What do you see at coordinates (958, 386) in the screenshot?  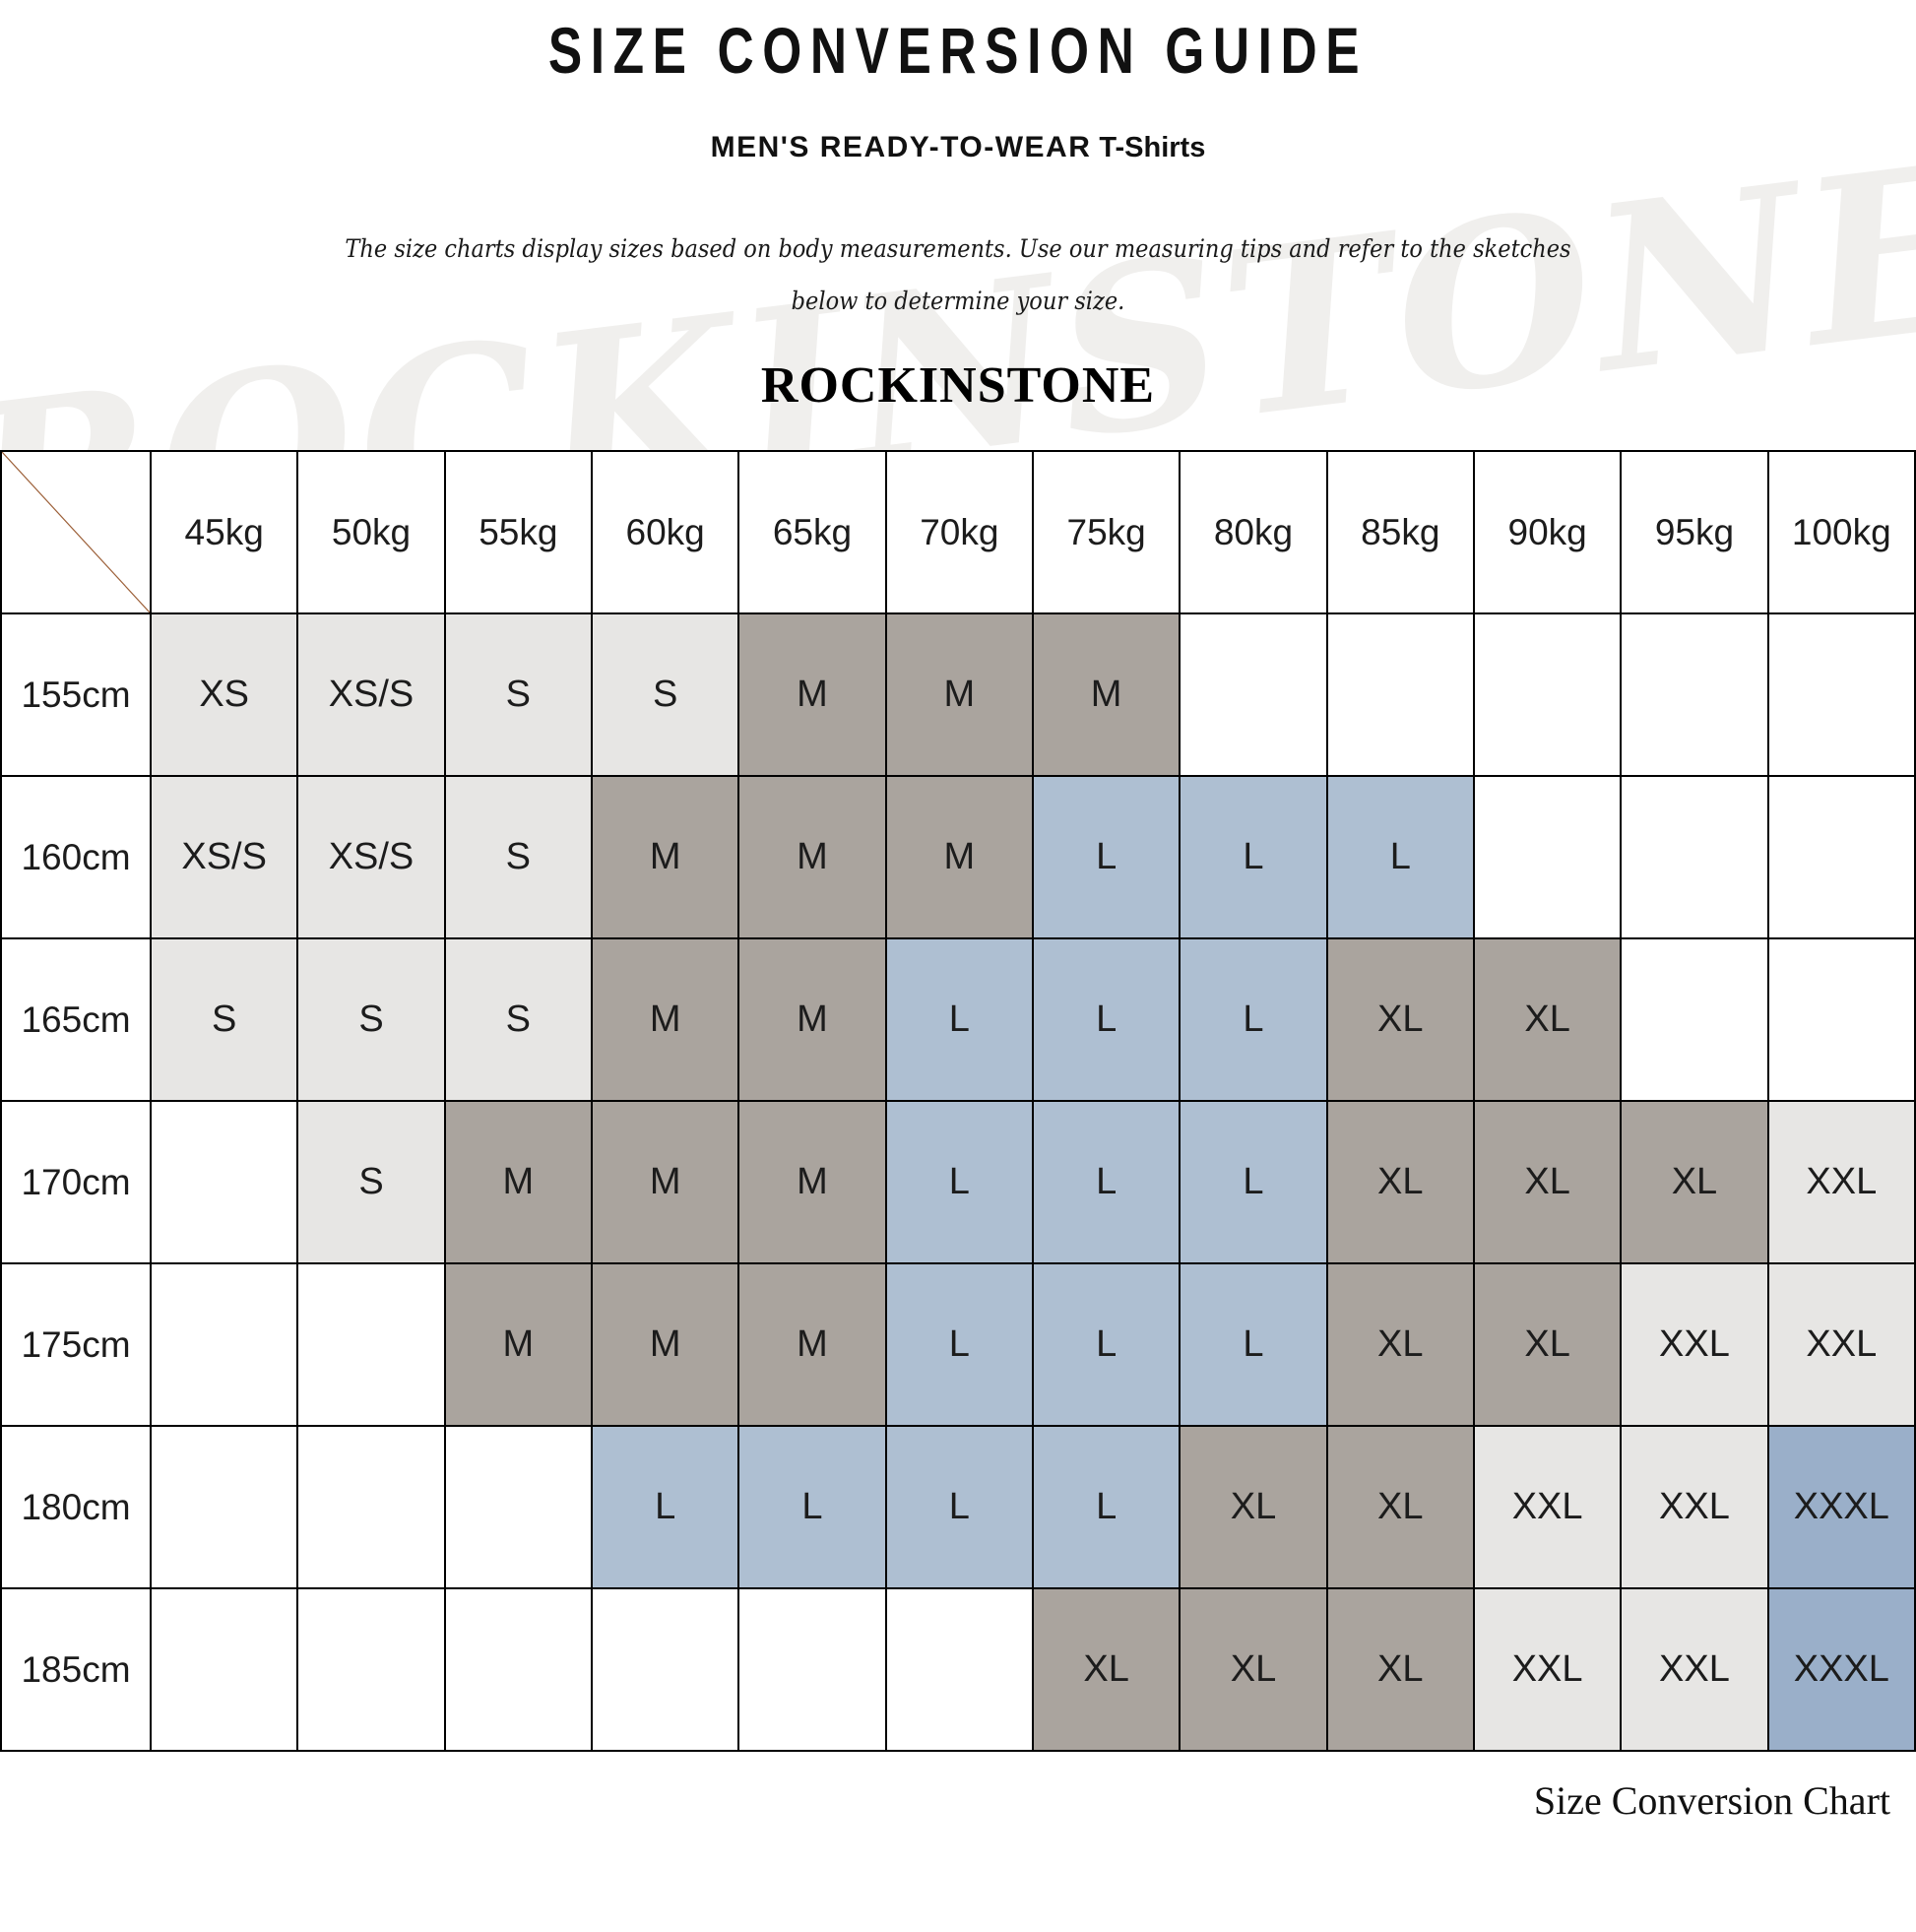 I see `brand-name: ROCKINSTONE` at bounding box center [958, 386].